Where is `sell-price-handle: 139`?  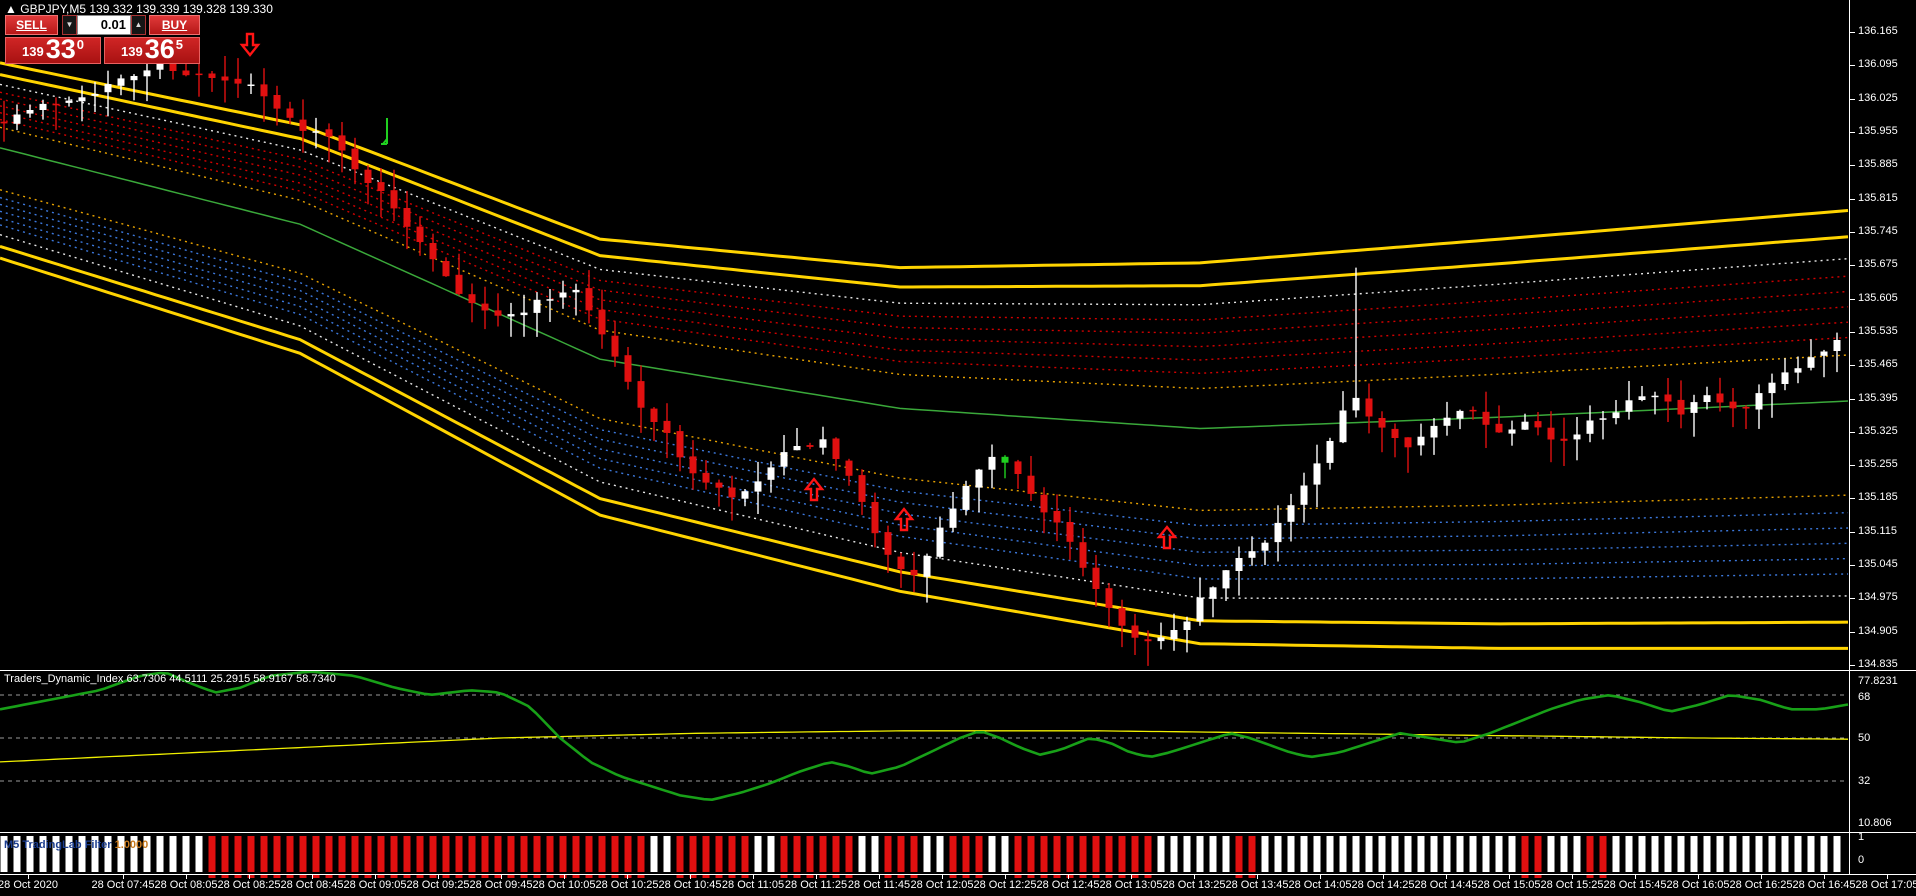 sell-price-handle: 139 is located at coordinates (33, 51).